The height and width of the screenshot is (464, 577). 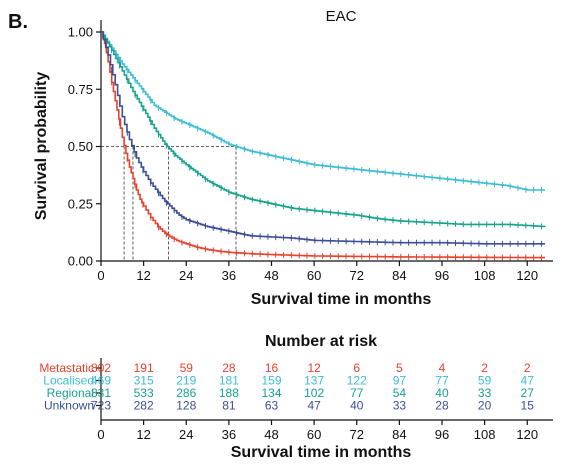 What do you see at coordinates (485, 434) in the screenshot?
I see `risk-x-tick-label: 108` at bounding box center [485, 434].